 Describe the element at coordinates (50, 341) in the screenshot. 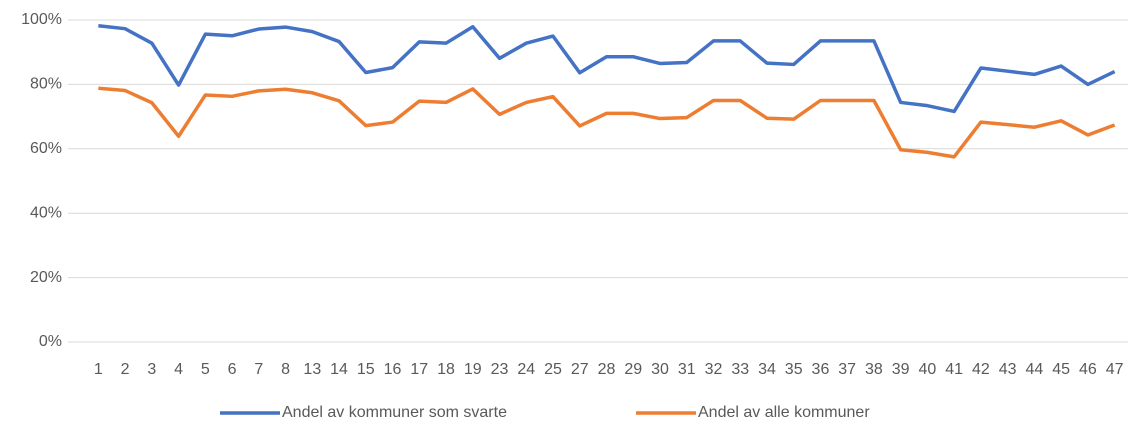

I see `y-tick-label: 0%` at that location.